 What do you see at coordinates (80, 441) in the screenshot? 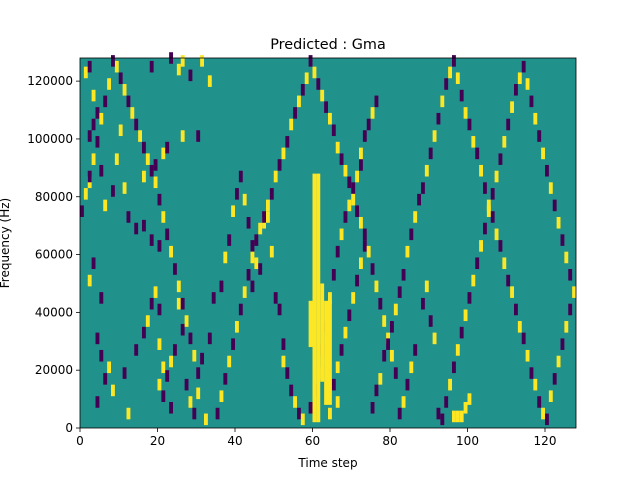
I see `x-tick-label: 0` at bounding box center [80, 441].